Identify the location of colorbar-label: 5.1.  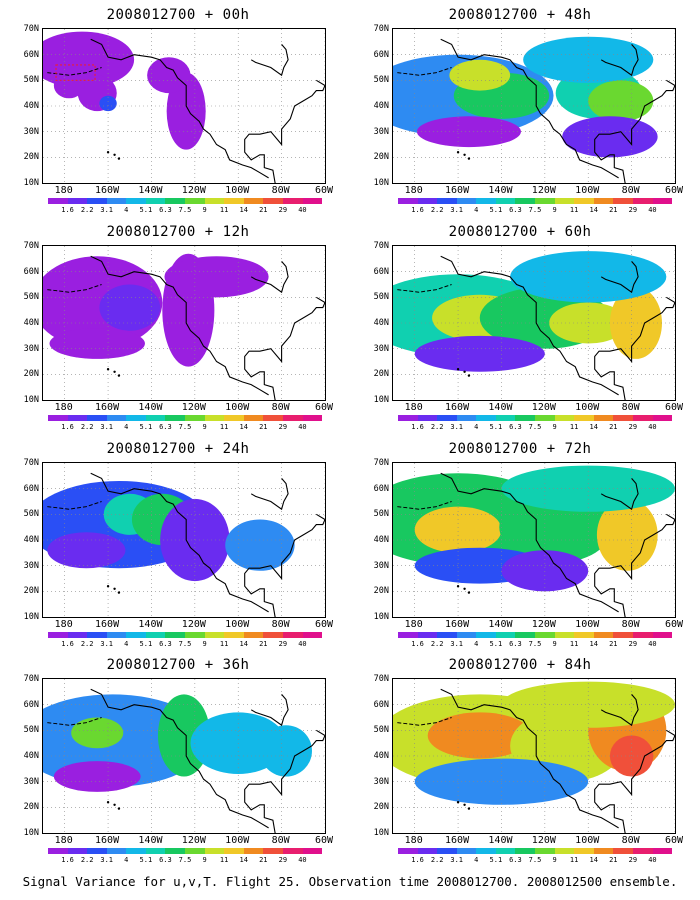
(146, 644).